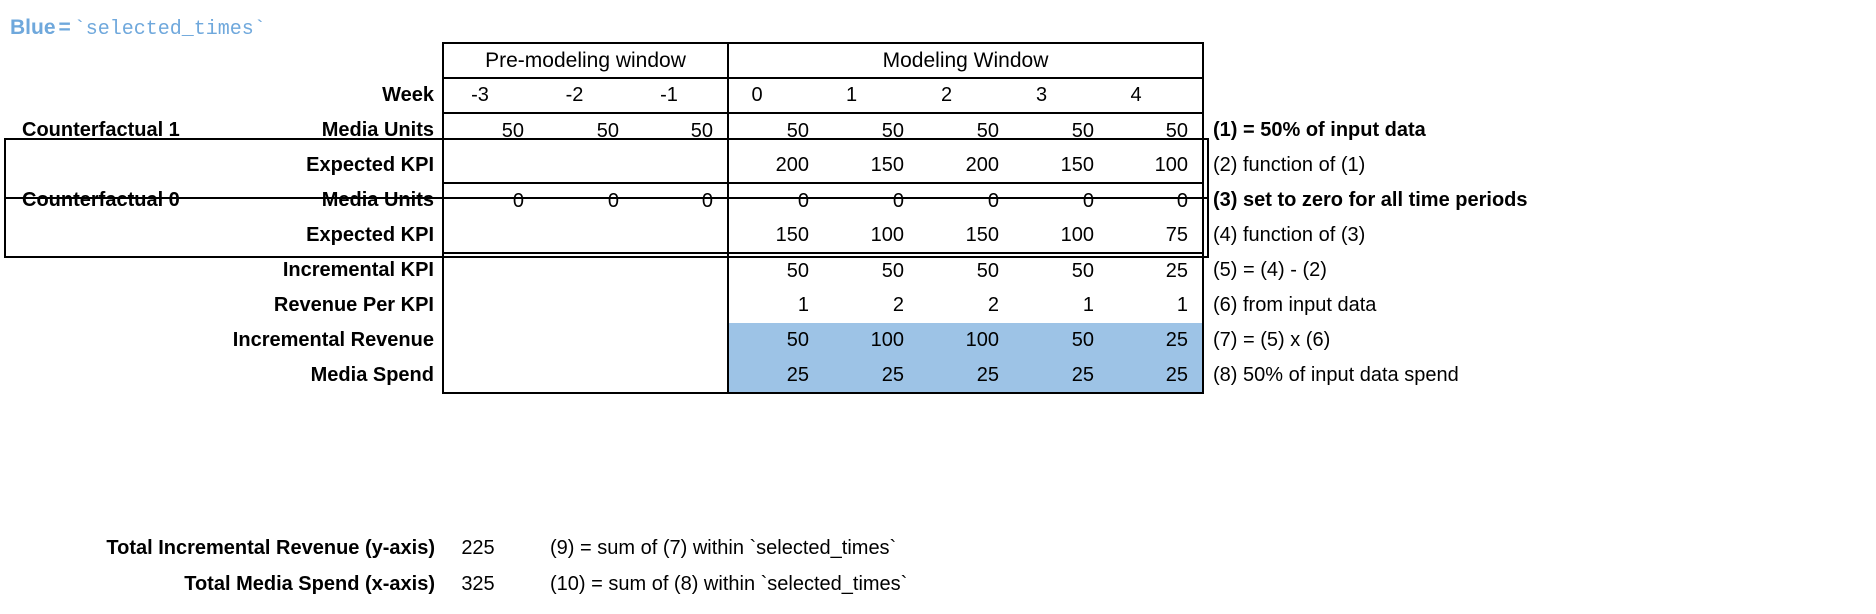 The height and width of the screenshot is (614, 1876). I want to click on cell-mod-1: 50, so click(892, 270).